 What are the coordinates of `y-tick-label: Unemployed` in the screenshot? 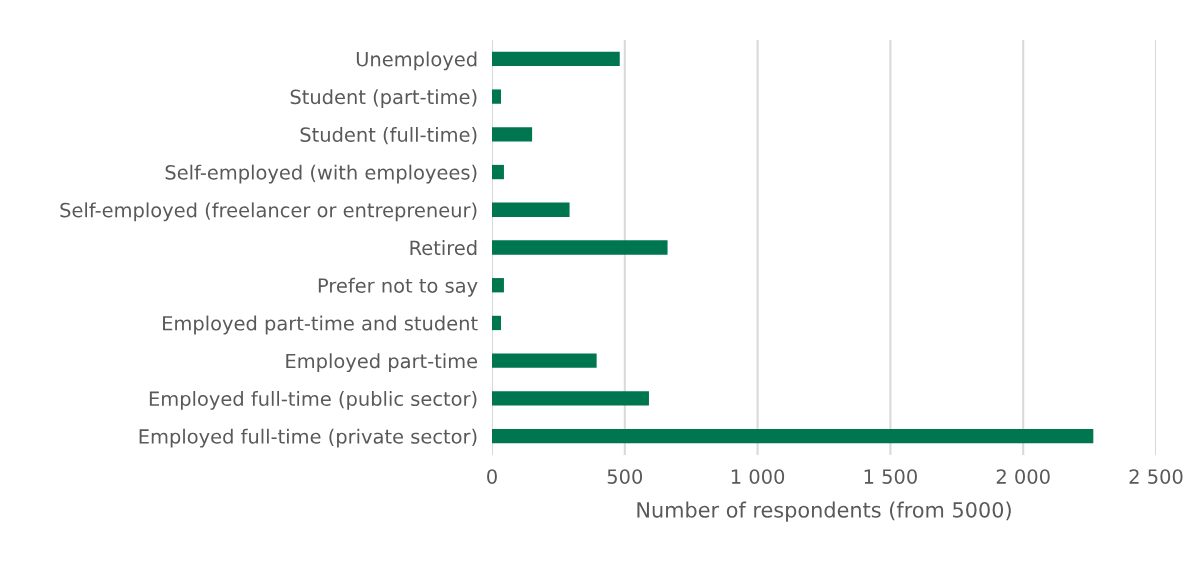 It's located at (416, 61).